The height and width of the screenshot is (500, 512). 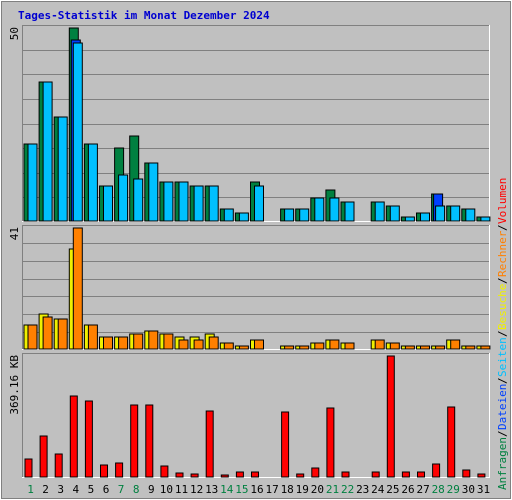 What do you see at coordinates (136, 489) in the screenshot?
I see `day-label: 8` at bounding box center [136, 489].